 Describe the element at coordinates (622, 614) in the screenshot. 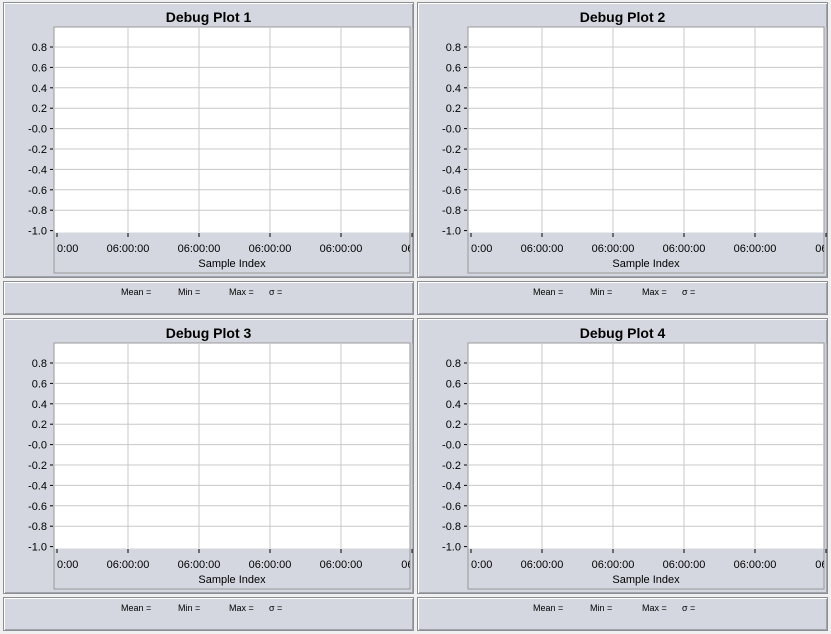

I see `stats-panel-4: Mean = Min = Max = σ =` at that location.